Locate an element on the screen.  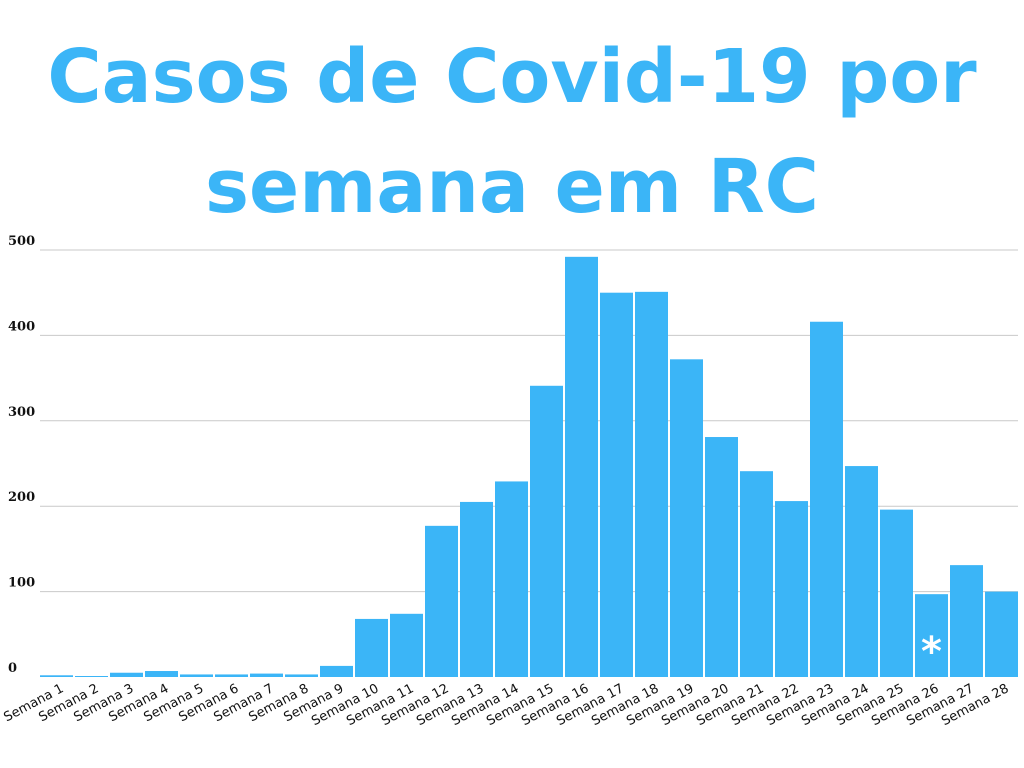
bar-annotation-asterisk: * is located at coordinates (931, 652).